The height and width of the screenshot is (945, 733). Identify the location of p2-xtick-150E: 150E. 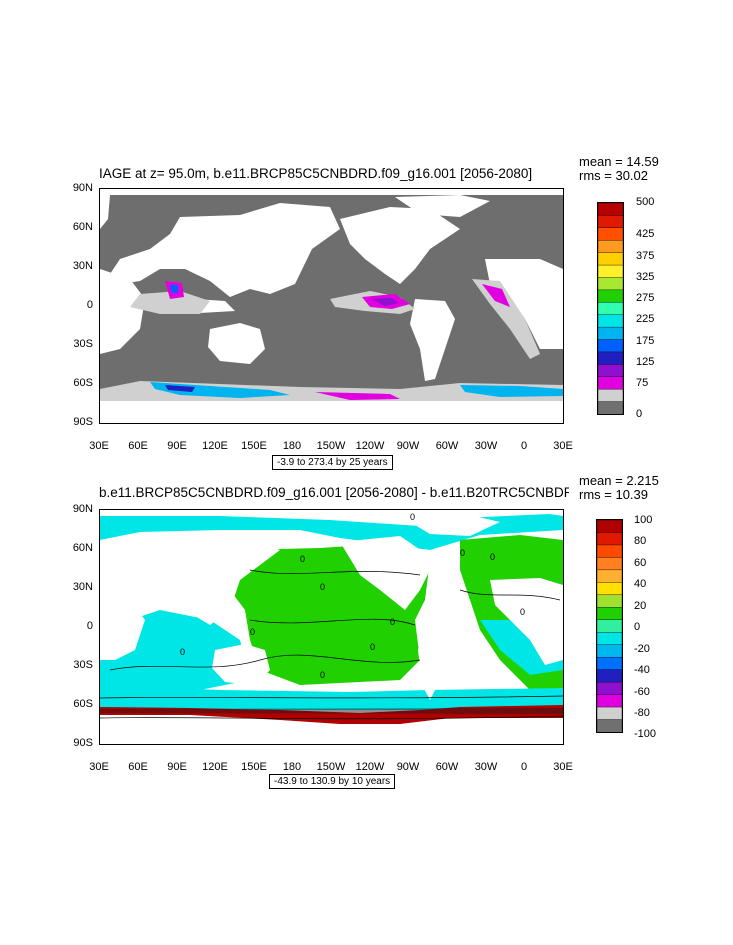
(254, 767).